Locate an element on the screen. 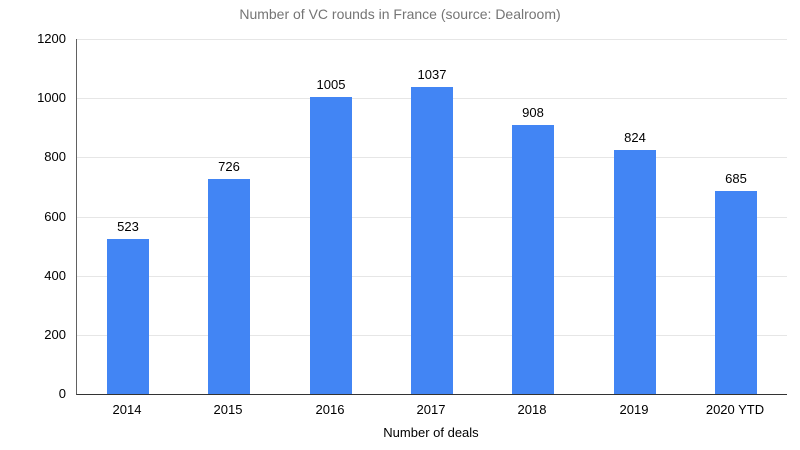  bar-2019 is located at coordinates (635, 272).